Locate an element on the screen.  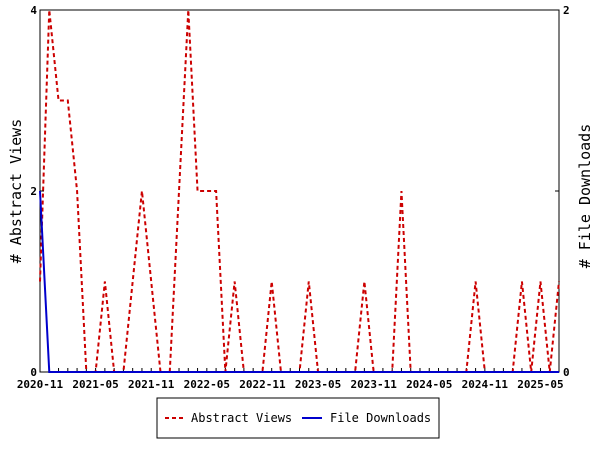
legend: Abstract Views File Downloads is located at coordinates (298, 418).